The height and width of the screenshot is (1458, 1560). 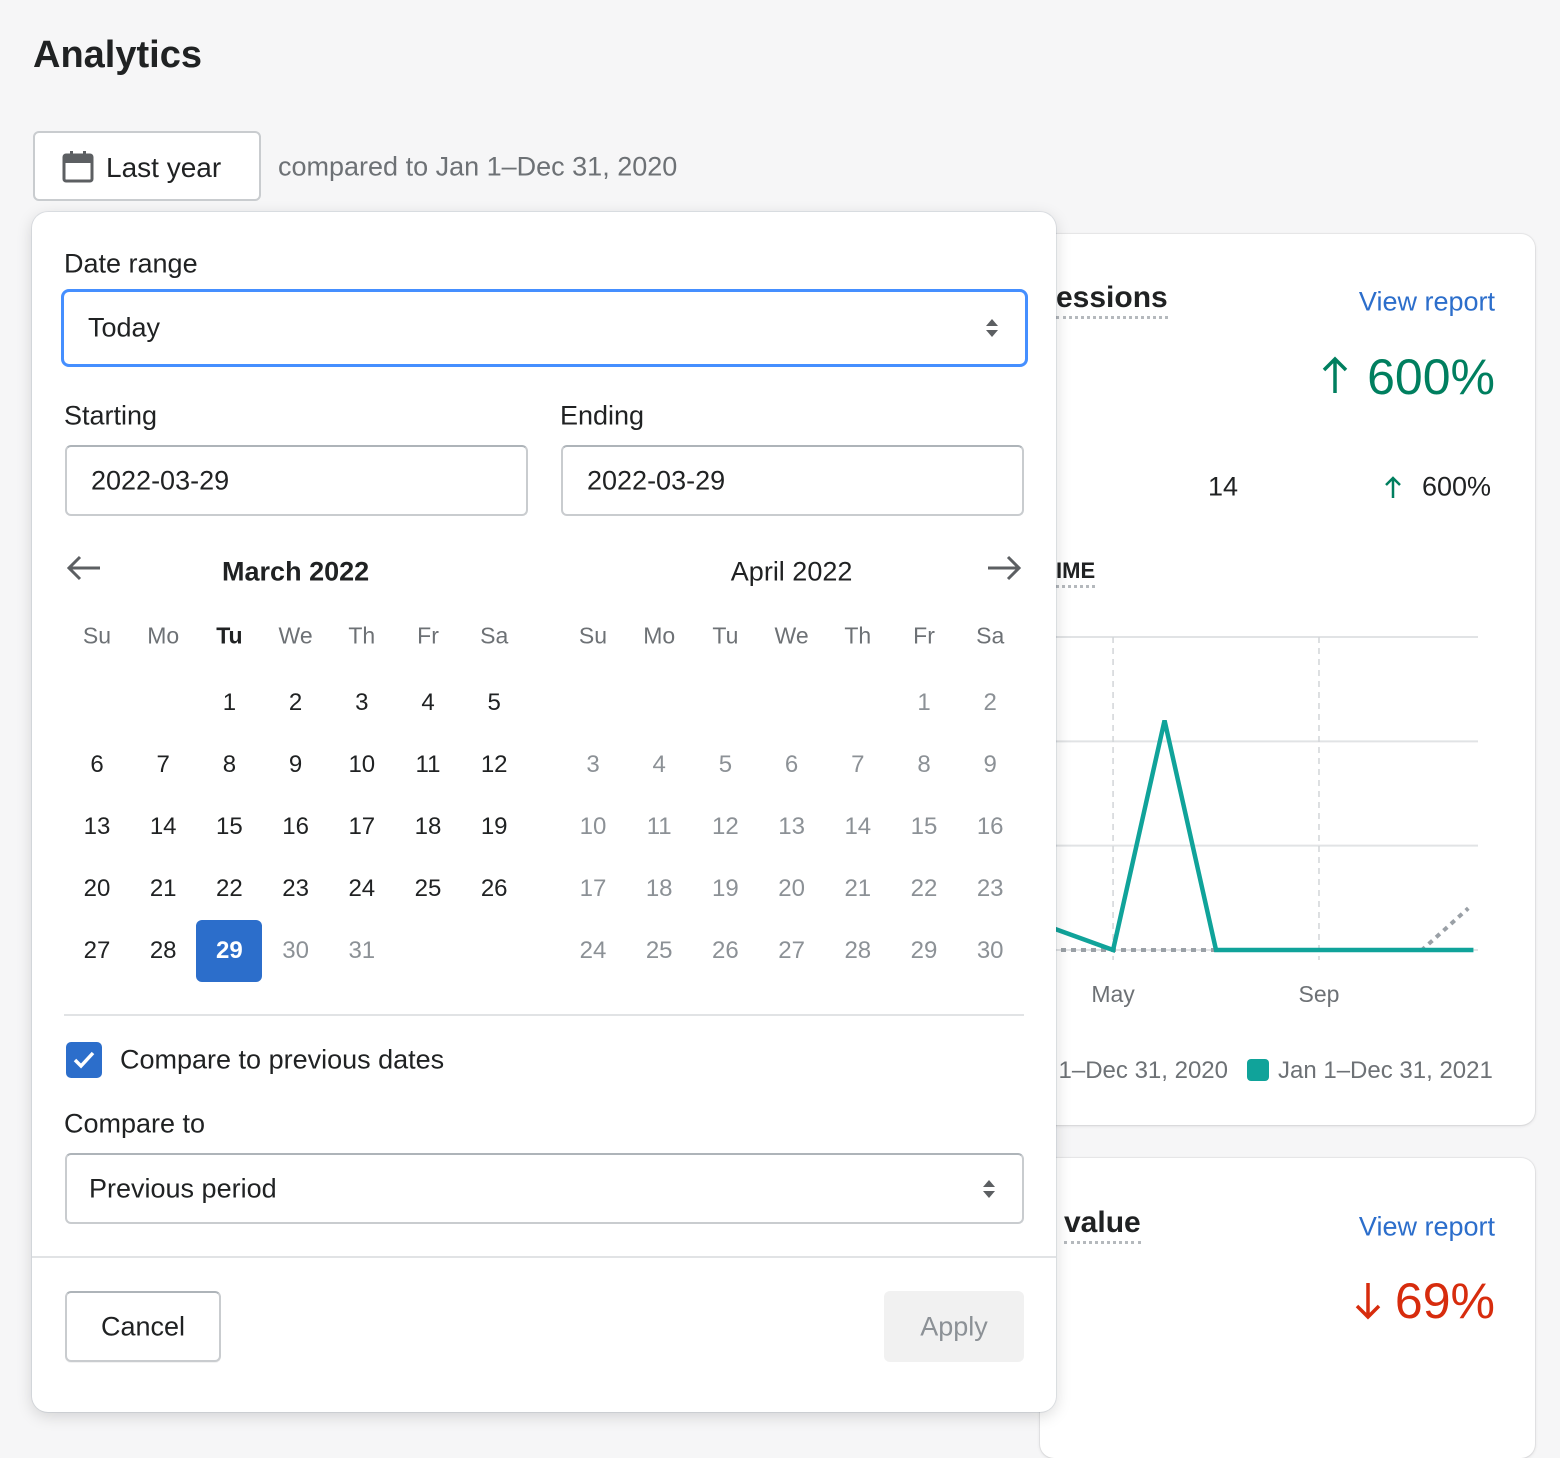 I want to click on day-cell: 31, so click(x=362, y=950).